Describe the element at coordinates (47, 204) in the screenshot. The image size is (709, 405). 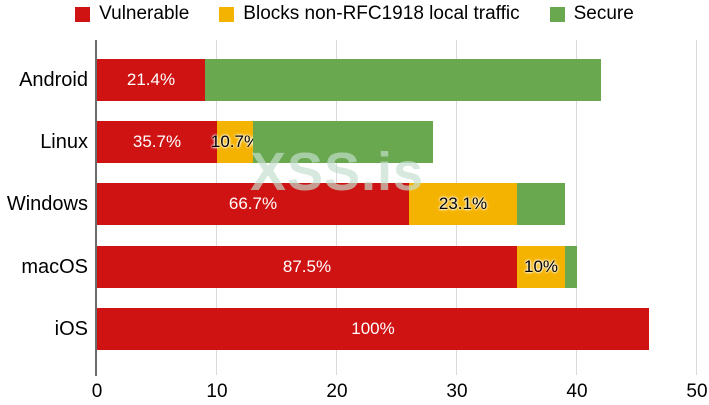
I see `category-label: Windows` at that location.